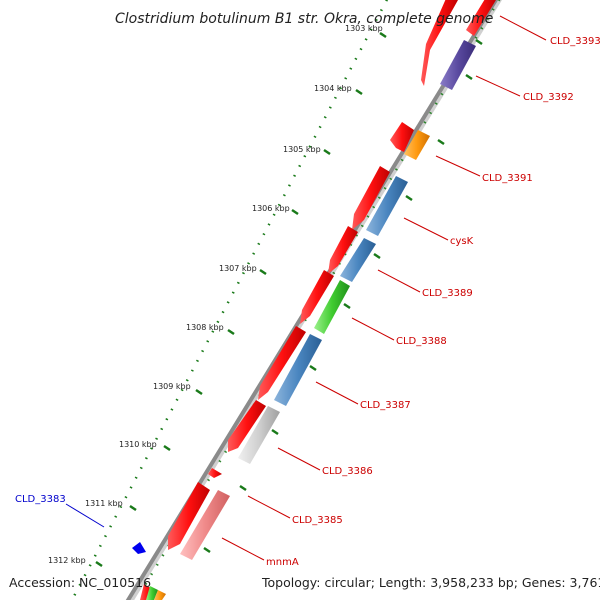 Image resolution: width=600 pixels, height=600 pixels. I want to click on gene-label-cld-3388: CLD_3388, so click(421, 341).